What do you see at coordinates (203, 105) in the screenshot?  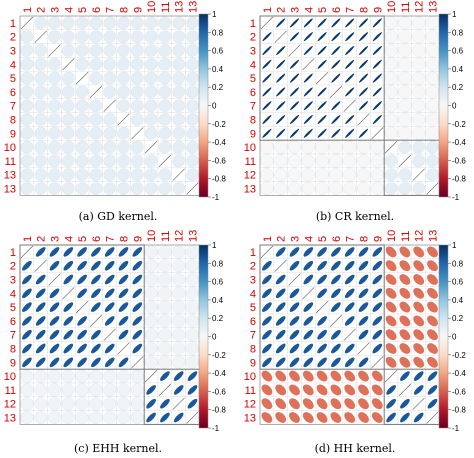 I see `colorbar` at bounding box center [203, 105].